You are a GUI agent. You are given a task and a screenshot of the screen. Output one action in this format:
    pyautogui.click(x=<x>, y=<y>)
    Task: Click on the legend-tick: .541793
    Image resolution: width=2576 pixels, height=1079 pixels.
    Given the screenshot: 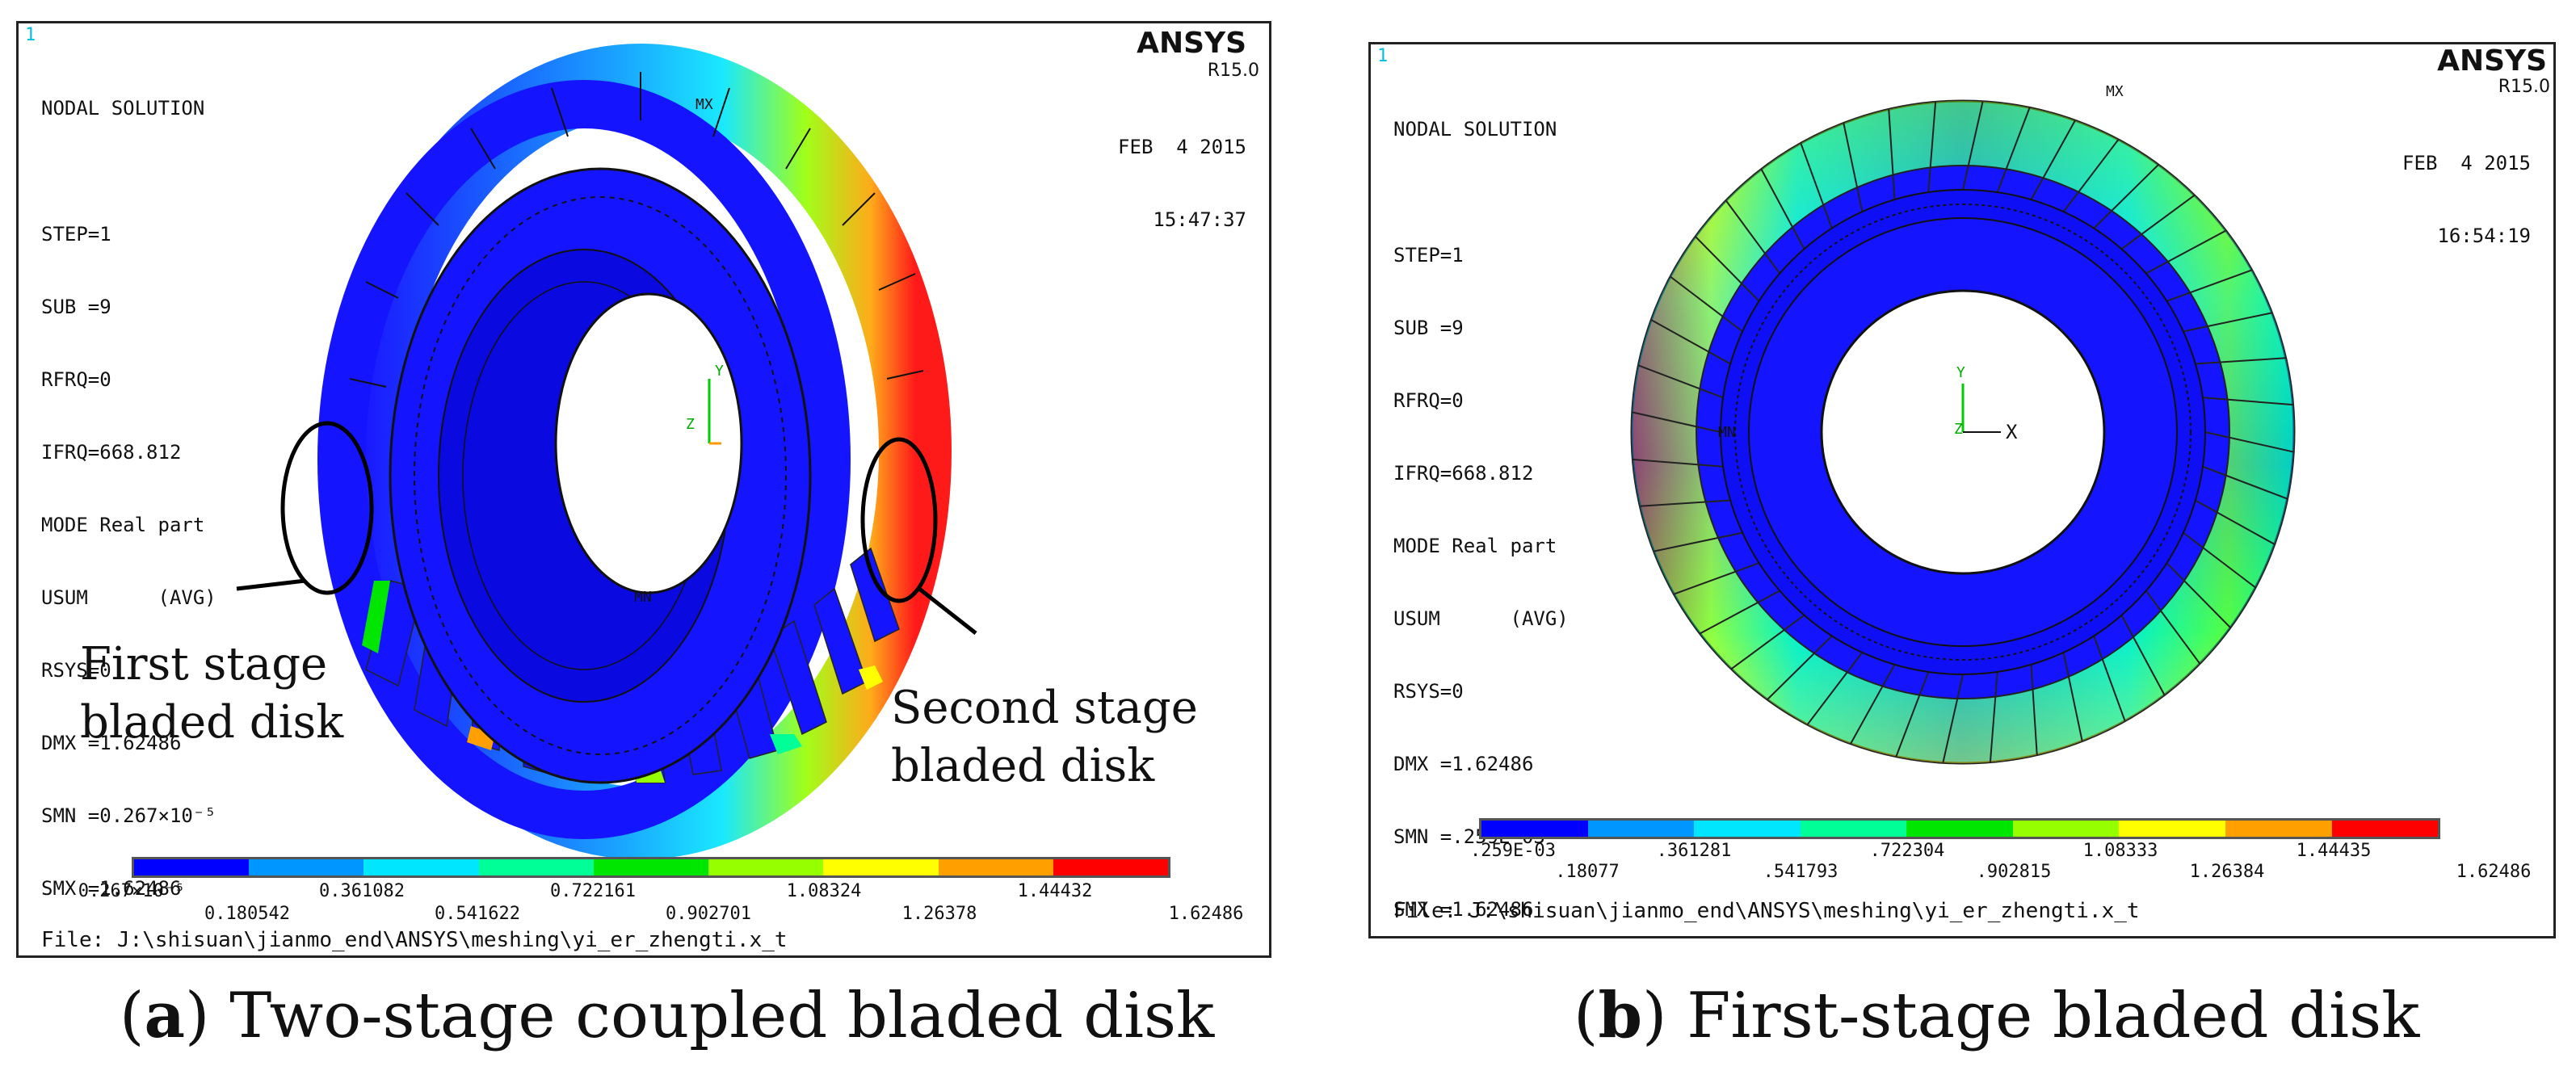 What is the action you would take?
    pyautogui.click(x=1800, y=872)
    